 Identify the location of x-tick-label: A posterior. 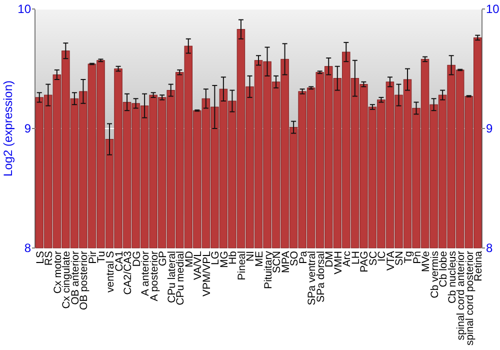
(154, 276).